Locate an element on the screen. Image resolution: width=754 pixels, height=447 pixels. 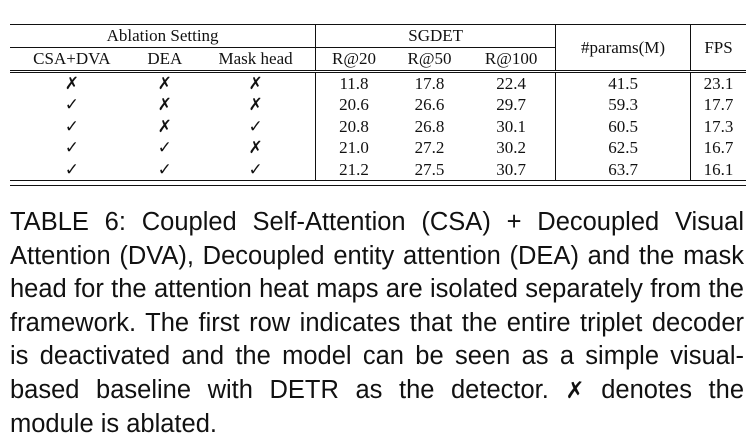
header-r20: R@20 is located at coordinates (353, 59).